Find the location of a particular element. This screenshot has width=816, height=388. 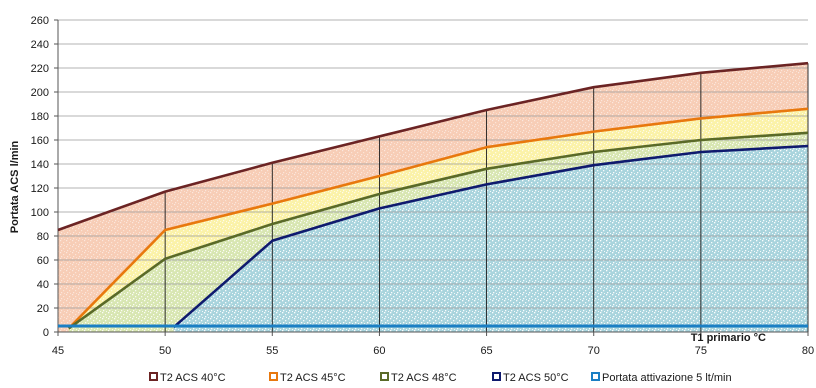

y-tick-label: 60 is located at coordinates (43, 261).